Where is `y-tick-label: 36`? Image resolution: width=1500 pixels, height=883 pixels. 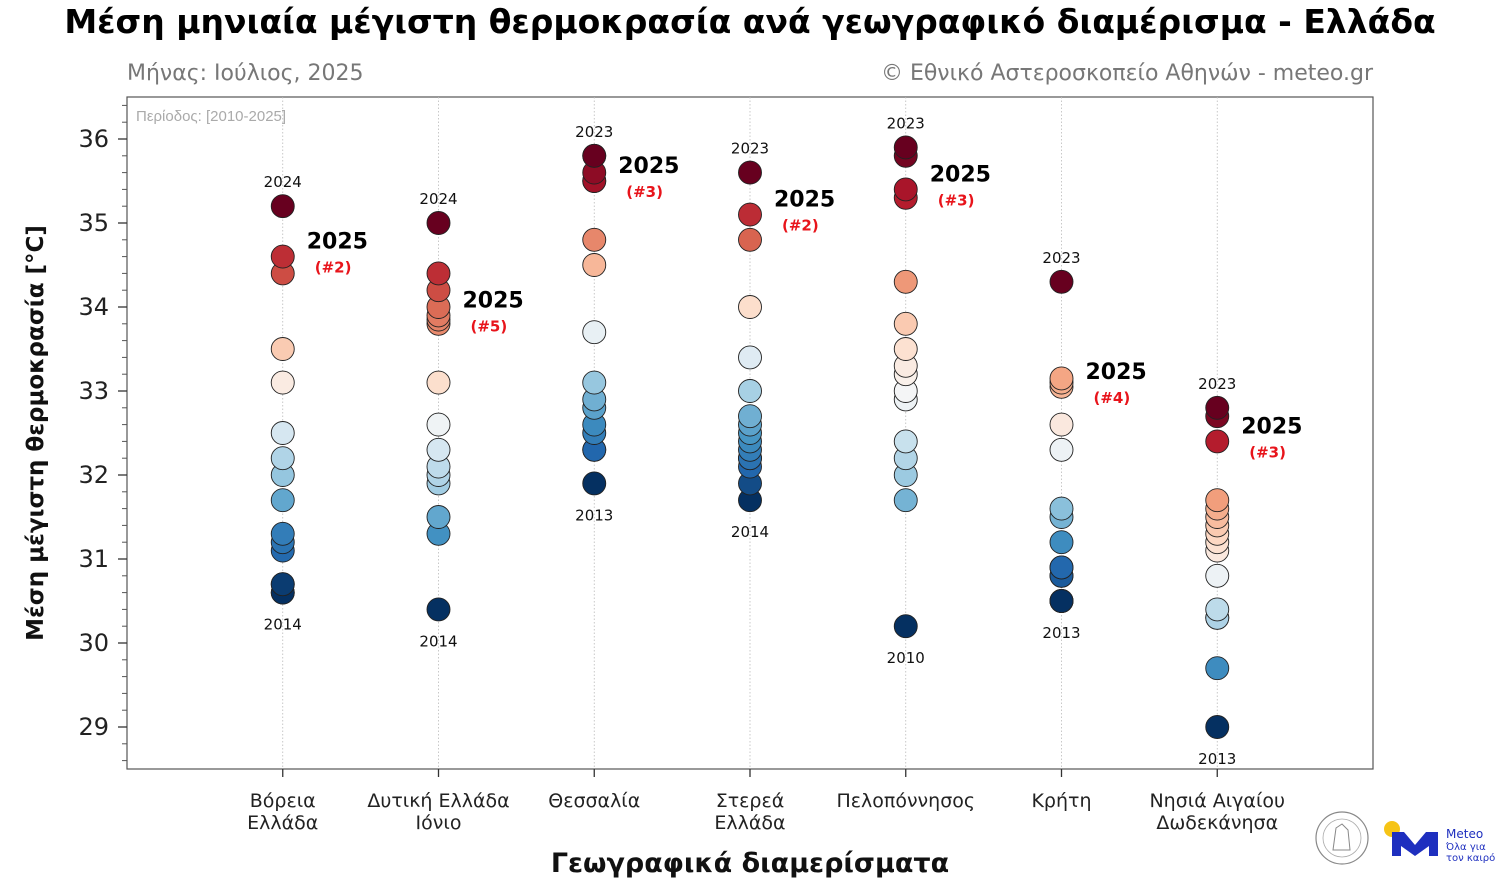
y-tick-label: 36 is located at coordinates (93, 139).